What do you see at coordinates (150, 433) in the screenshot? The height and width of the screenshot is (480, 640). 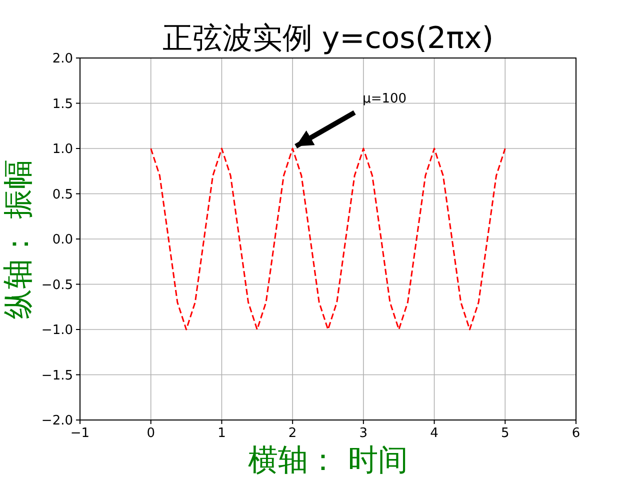 I see `x-tick-label: 0` at bounding box center [150, 433].